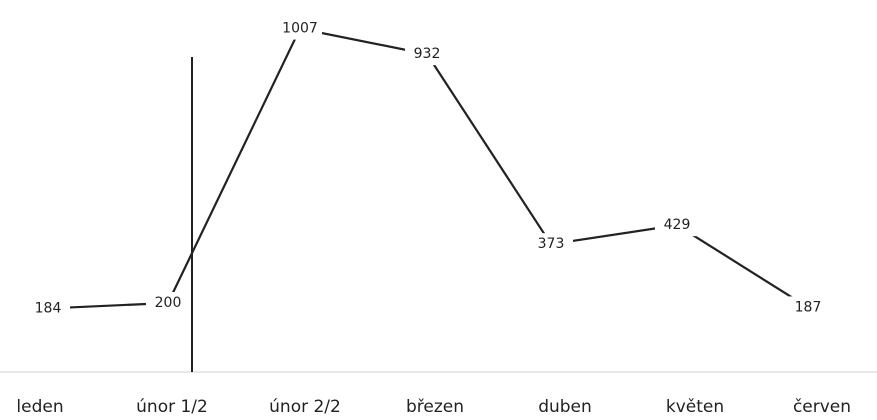 This screenshot has height=420, width=877. I want to click on value-label: 932, so click(427, 54).